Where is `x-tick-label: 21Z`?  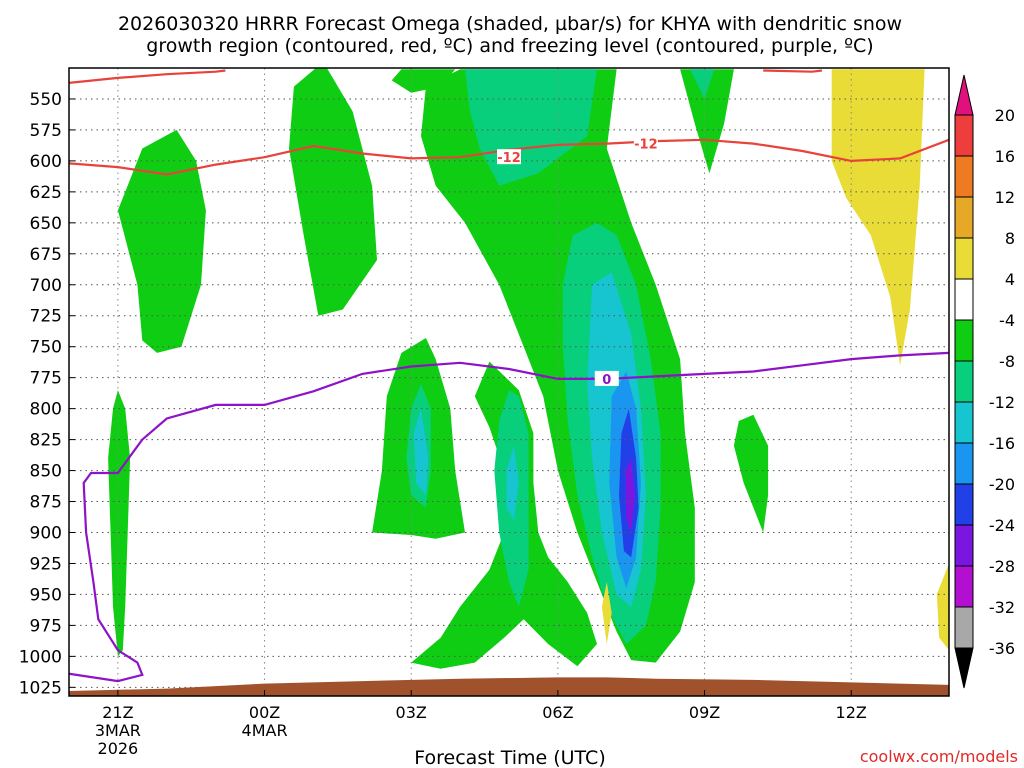 x-tick-label: 21Z is located at coordinates (117, 712).